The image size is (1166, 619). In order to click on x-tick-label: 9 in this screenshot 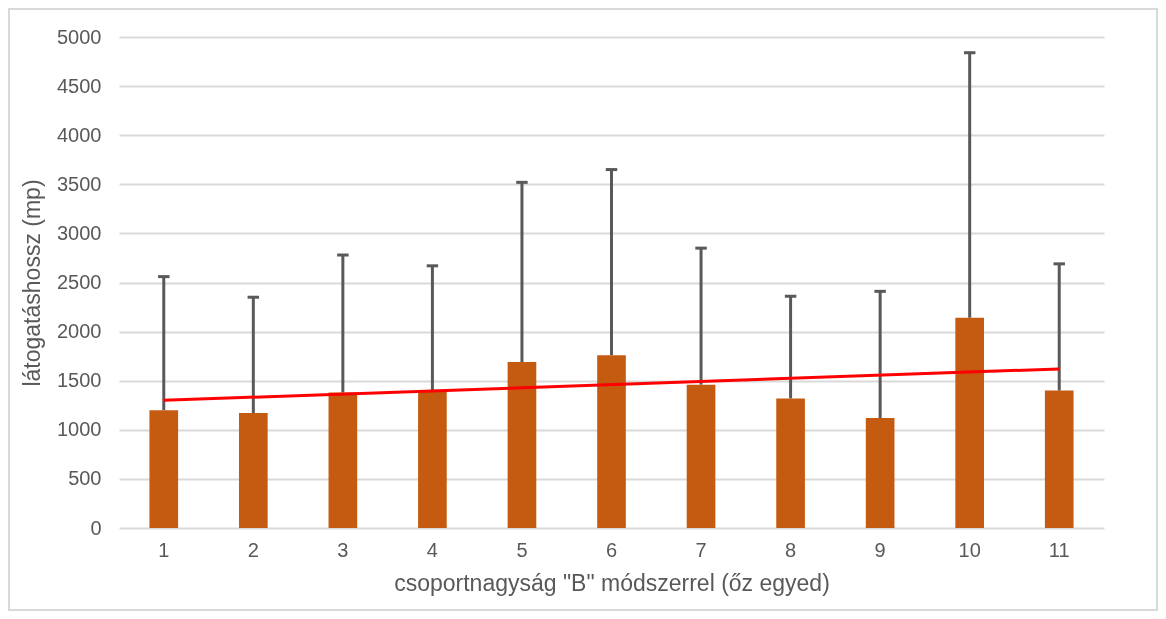, I will do `click(880, 549)`.